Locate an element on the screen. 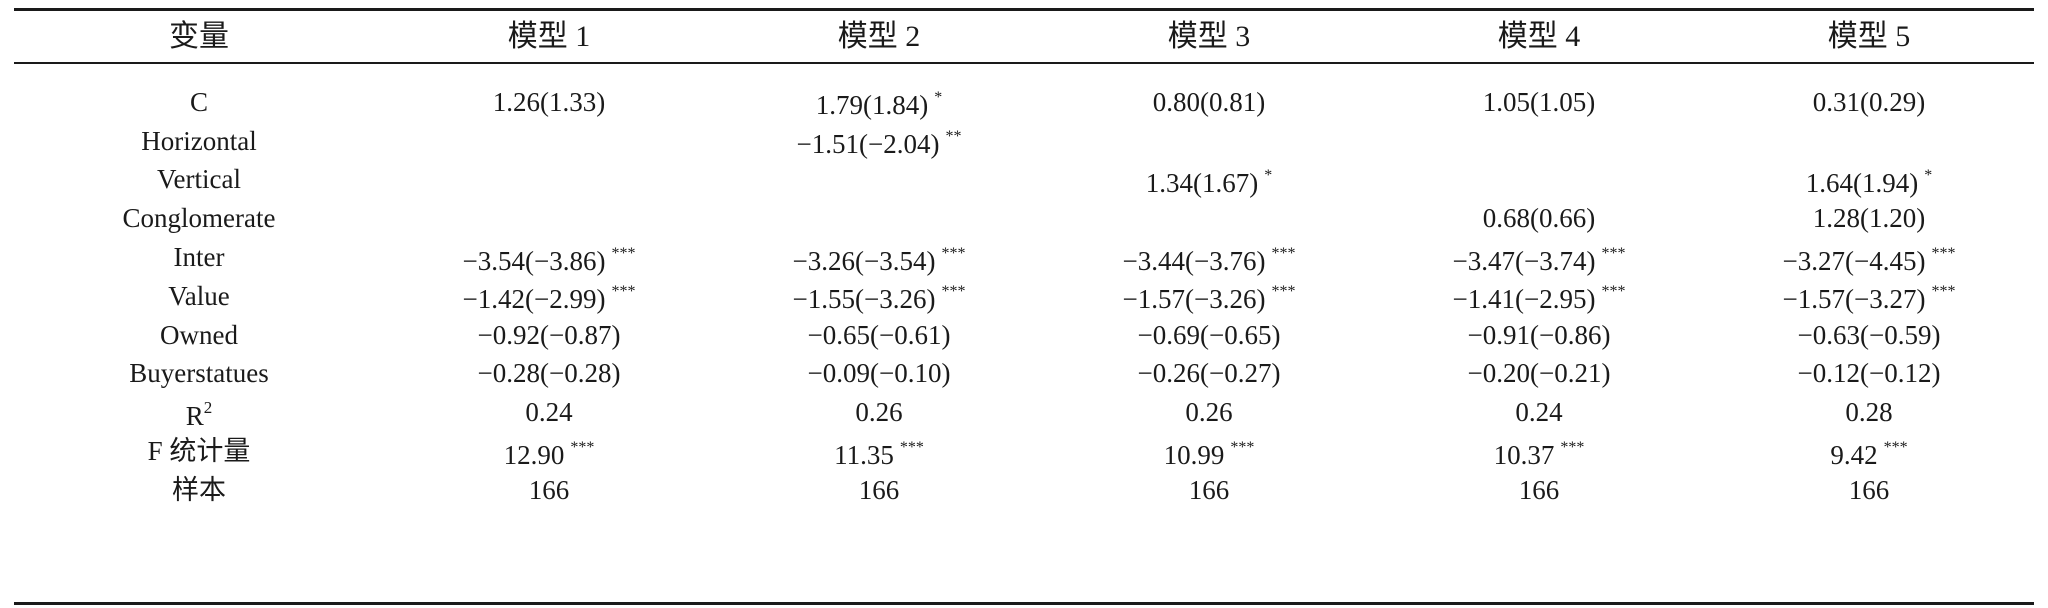 The width and height of the screenshot is (2048, 608). row-label-text: Owned is located at coordinates (199, 334).